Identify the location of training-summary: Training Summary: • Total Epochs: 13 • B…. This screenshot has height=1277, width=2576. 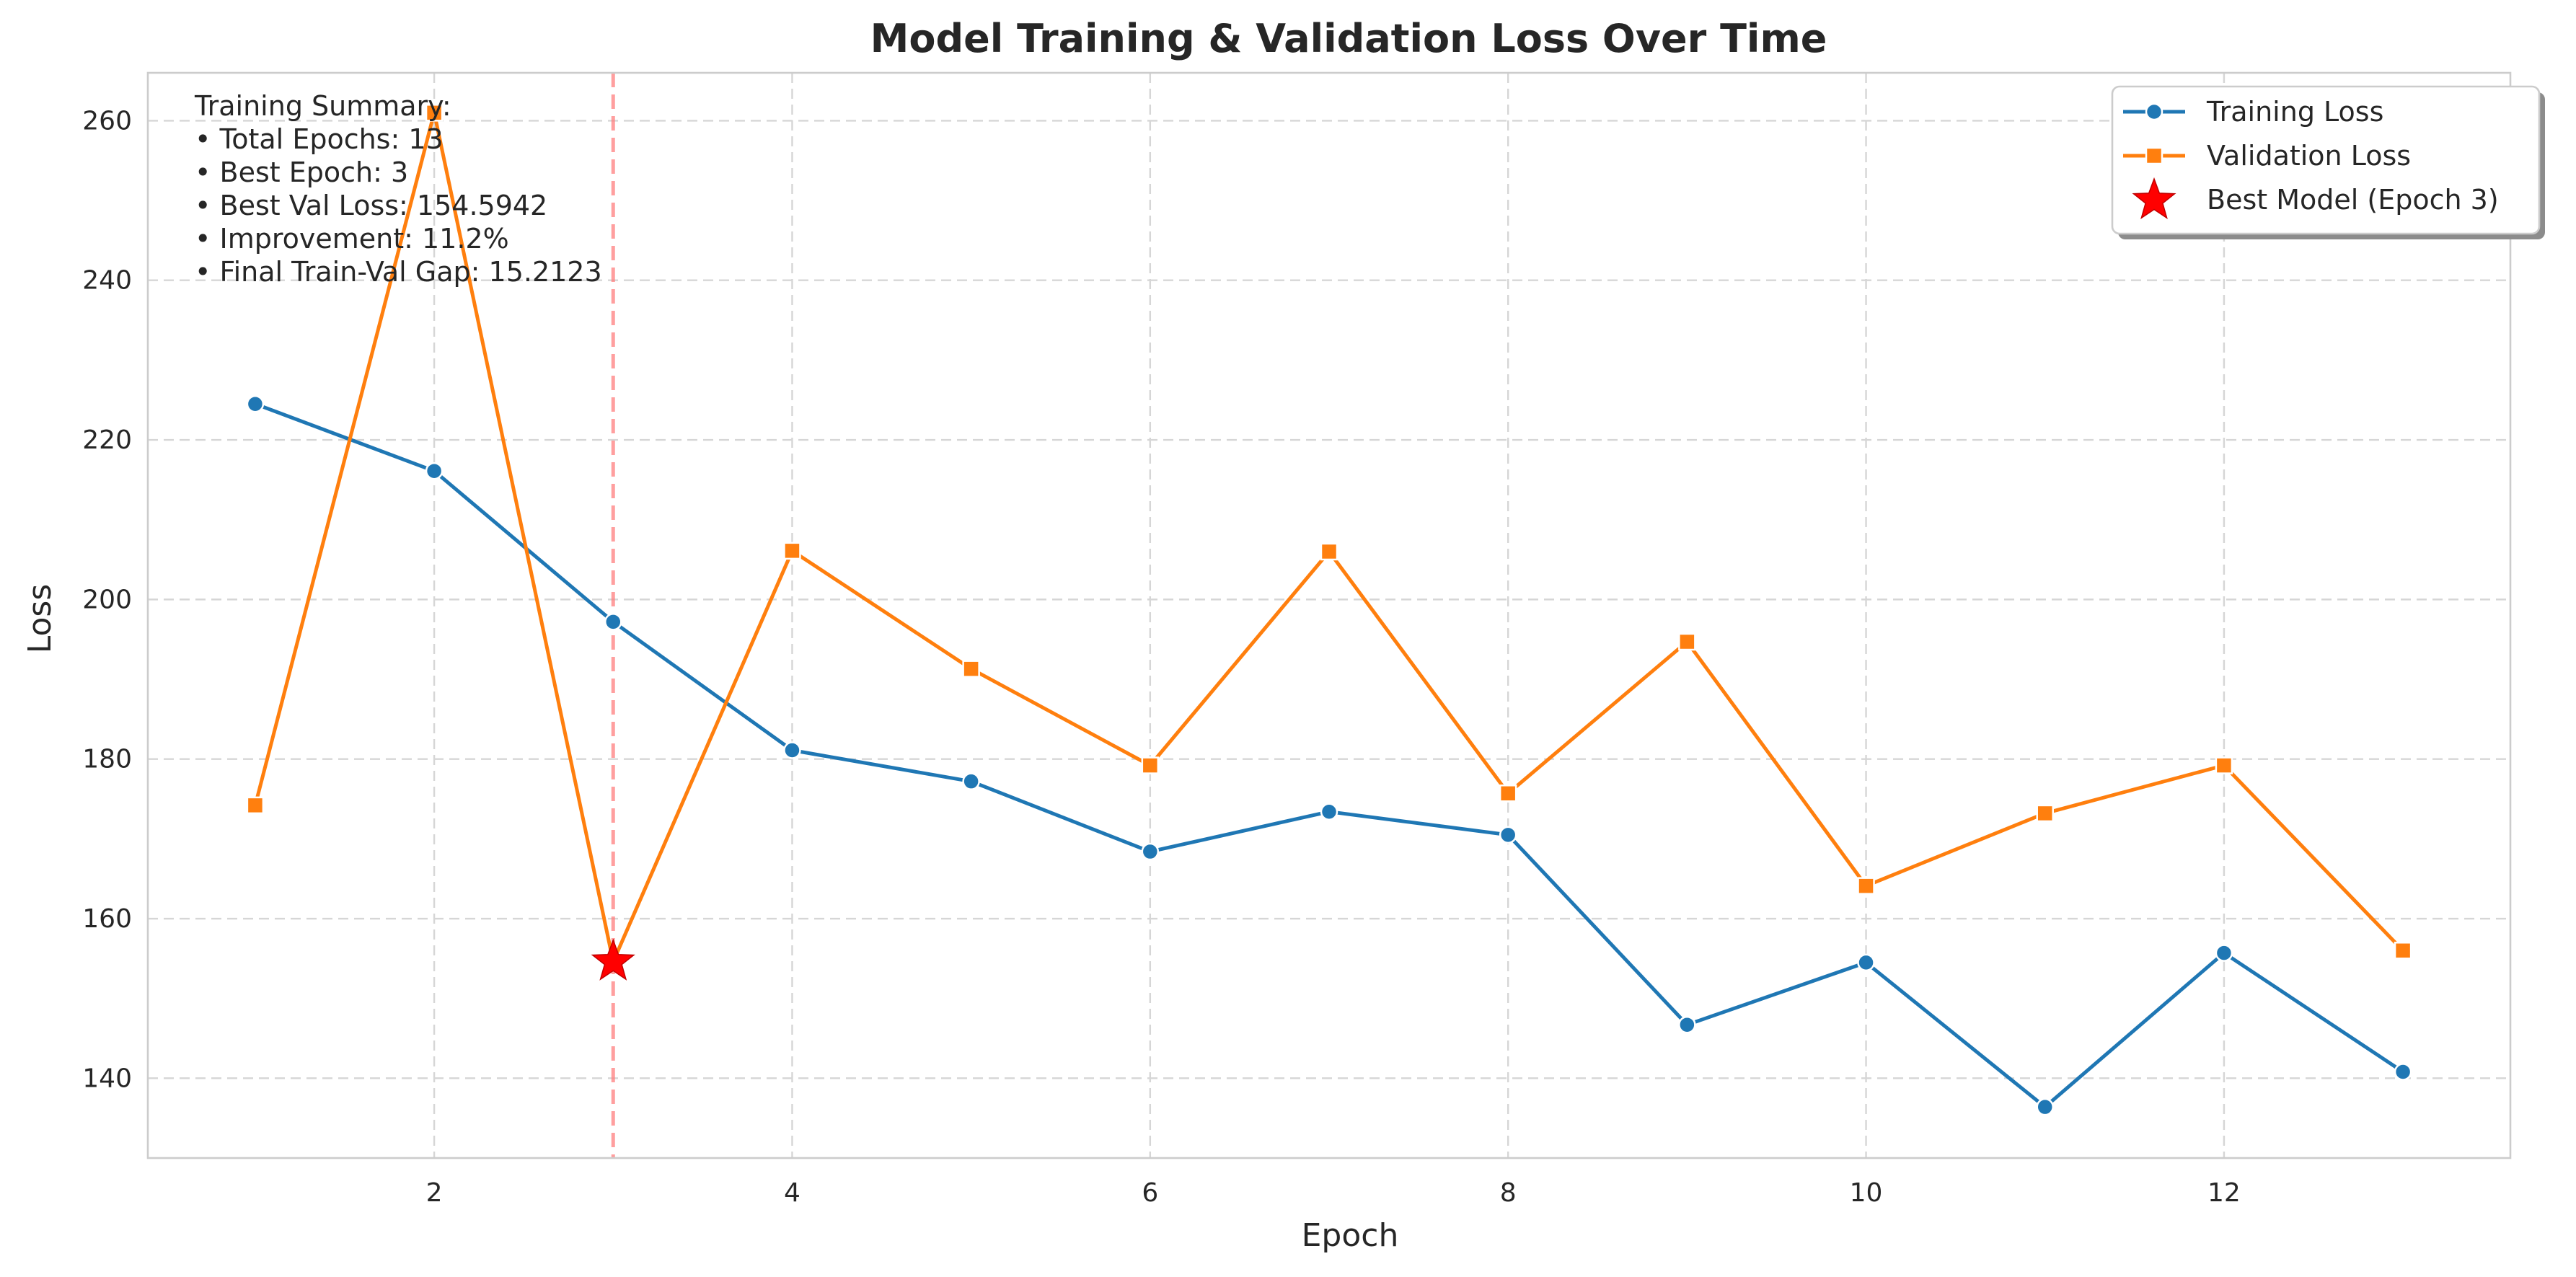
(398, 189).